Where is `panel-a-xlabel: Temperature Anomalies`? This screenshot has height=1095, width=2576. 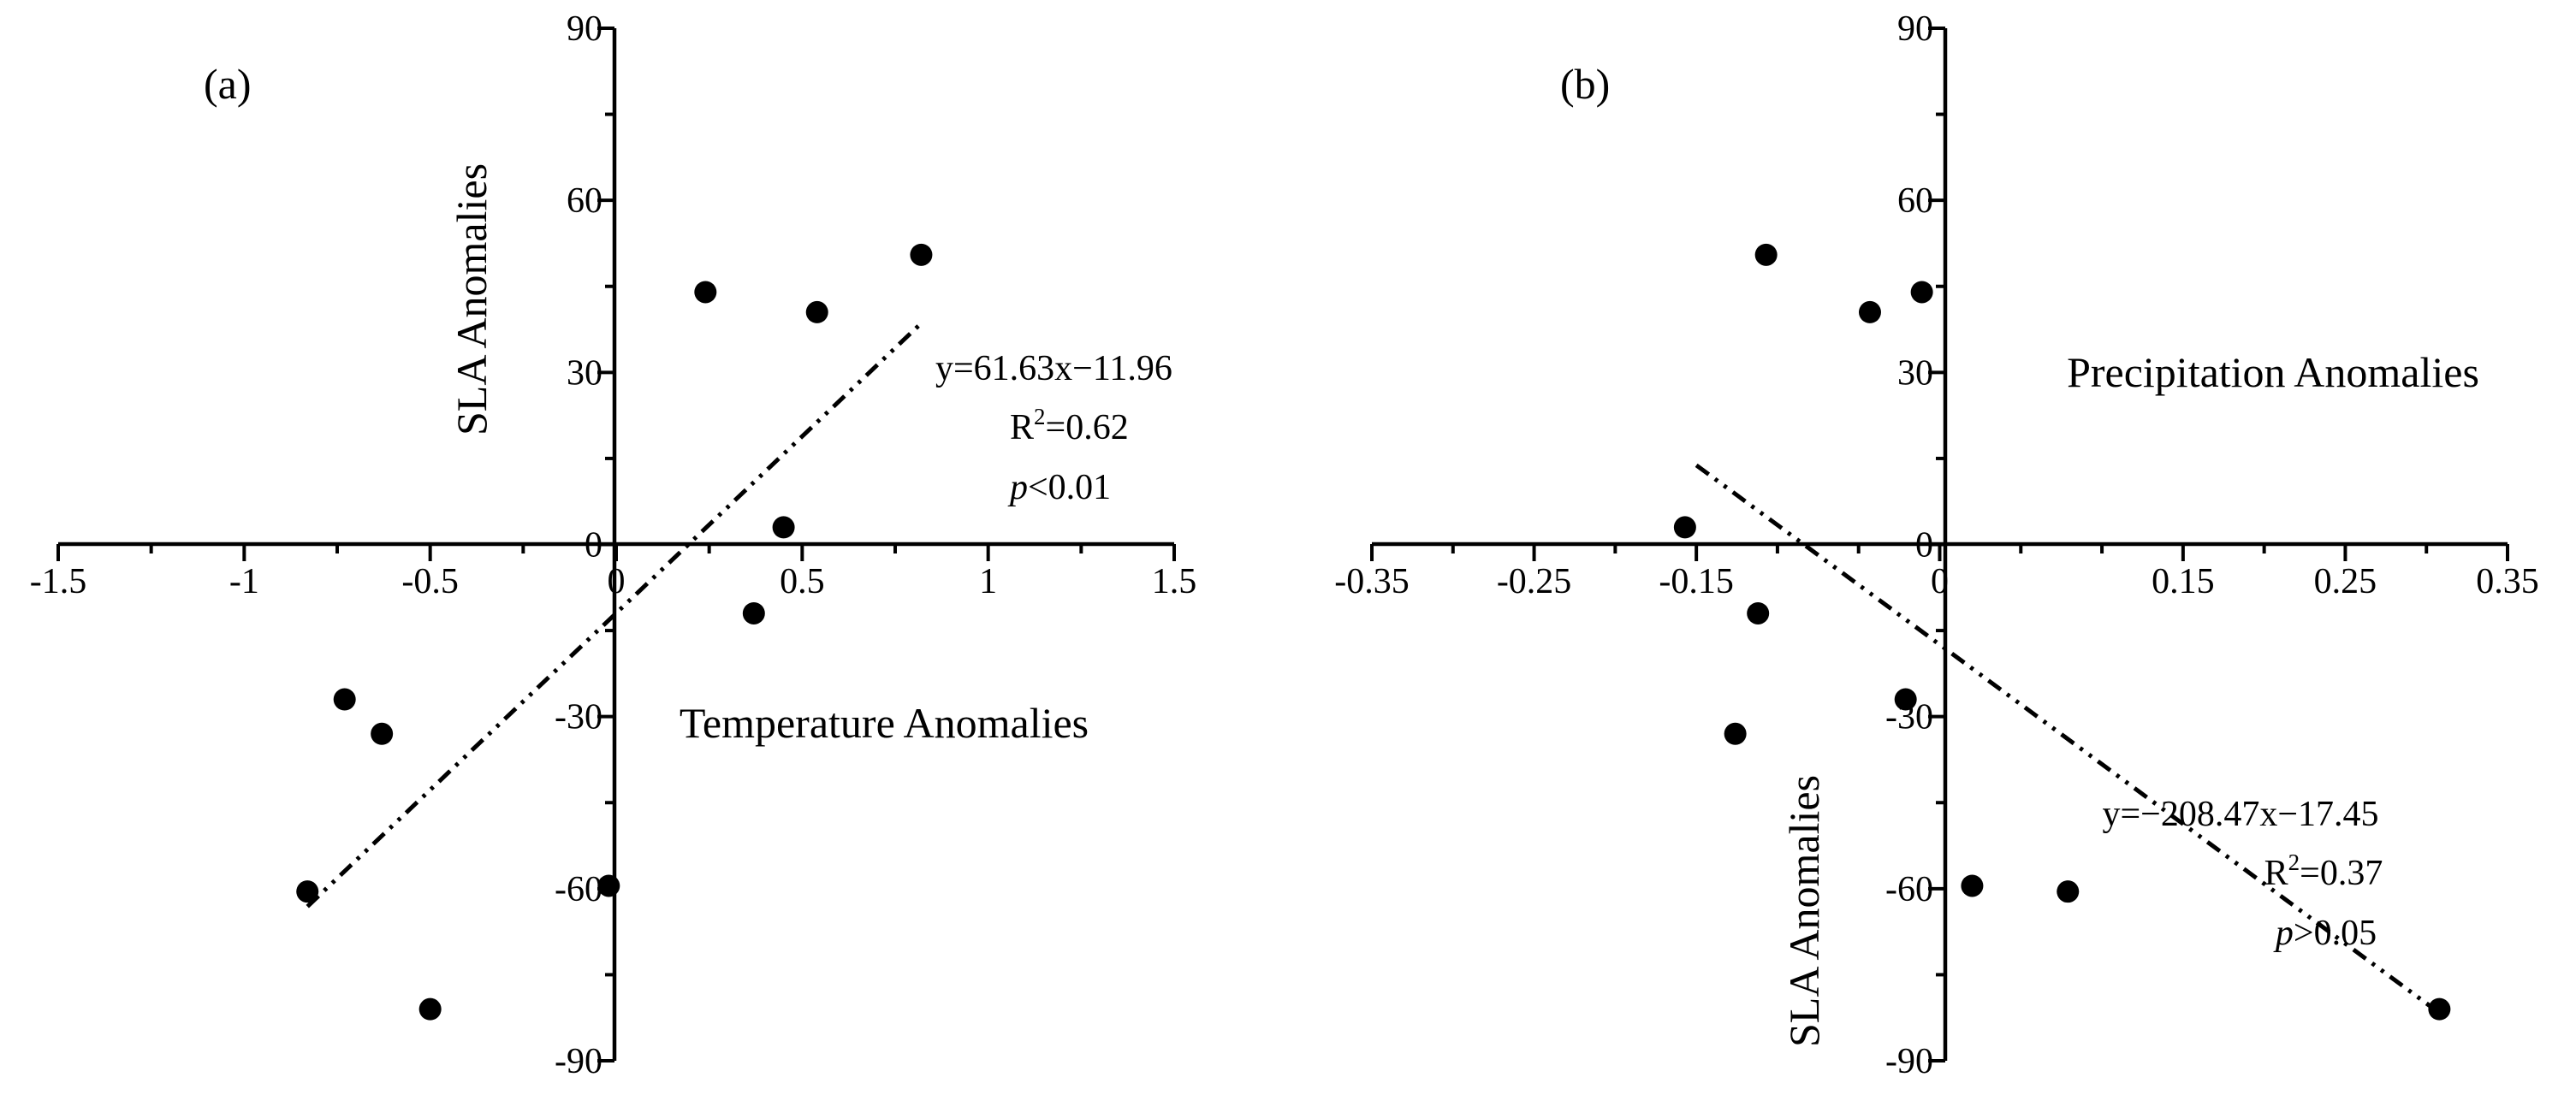 panel-a-xlabel: Temperature Anomalies is located at coordinates (884, 723).